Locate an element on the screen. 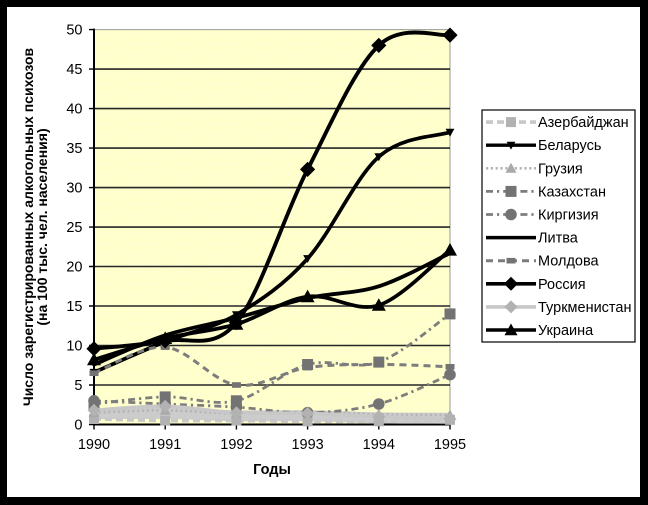  svg-text: 30 is located at coordinates (74, 189).